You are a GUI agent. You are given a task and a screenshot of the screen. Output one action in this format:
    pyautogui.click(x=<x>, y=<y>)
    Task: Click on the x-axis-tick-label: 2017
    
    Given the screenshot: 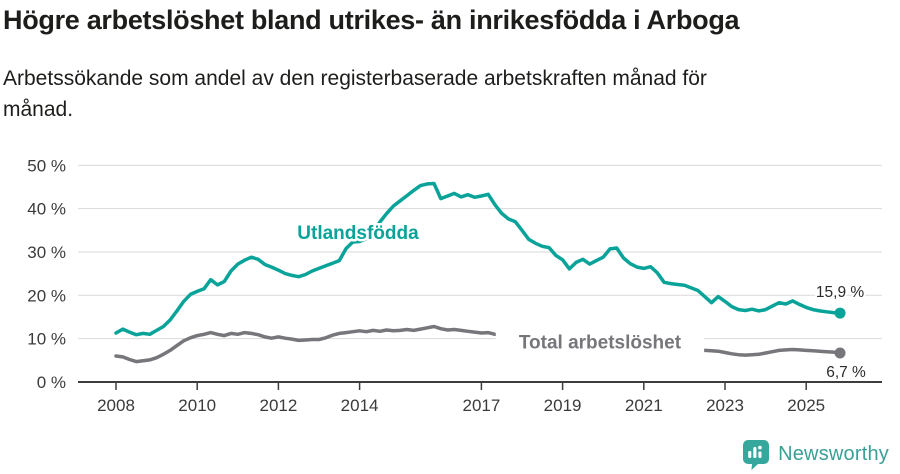 What is the action you would take?
    pyautogui.click(x=481, y=405)
    